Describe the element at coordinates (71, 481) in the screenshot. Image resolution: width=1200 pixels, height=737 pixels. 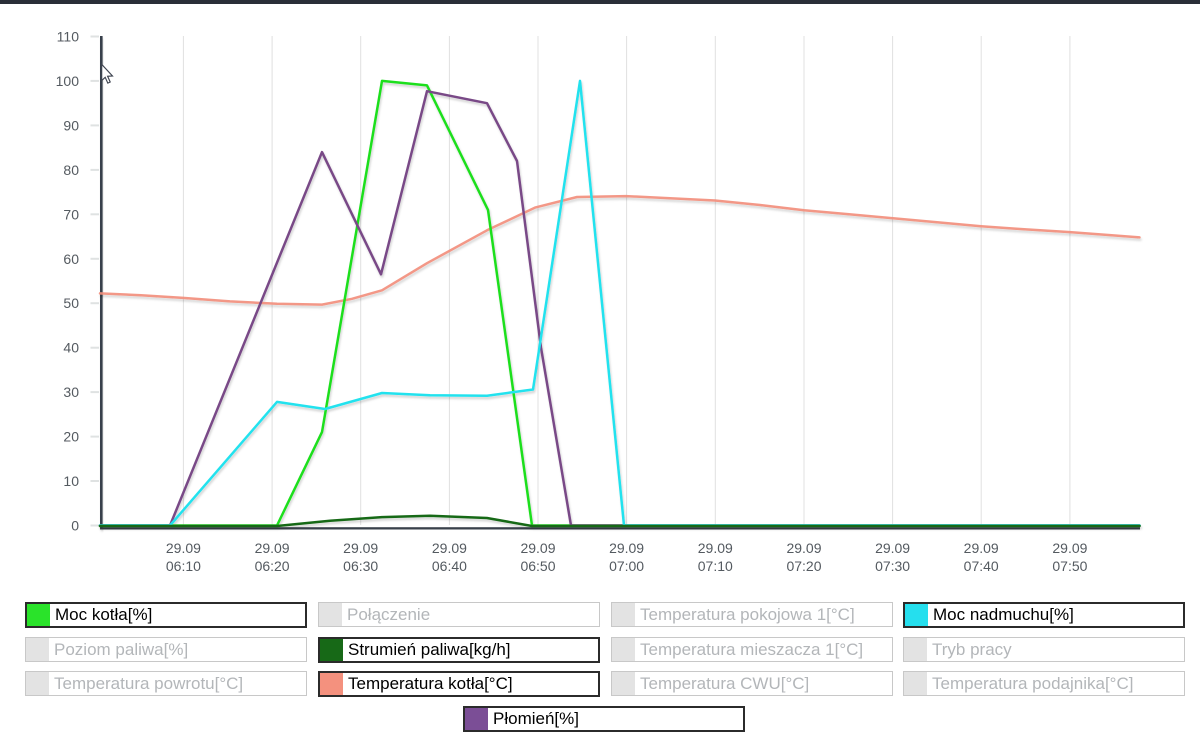
I see `svg-text: 10` at that location.